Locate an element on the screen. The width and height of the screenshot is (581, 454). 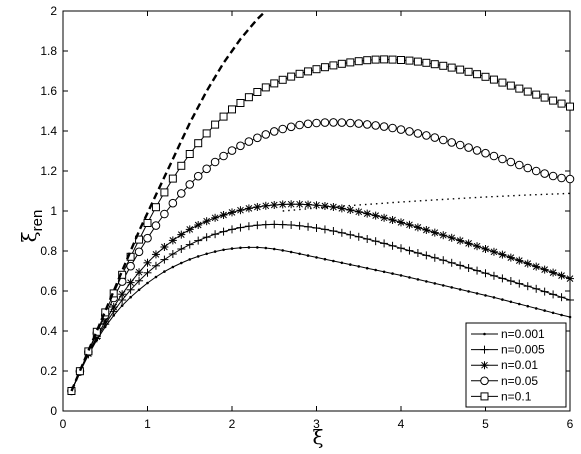
x-tick-label: 0 is located at coordinates (63, 424).